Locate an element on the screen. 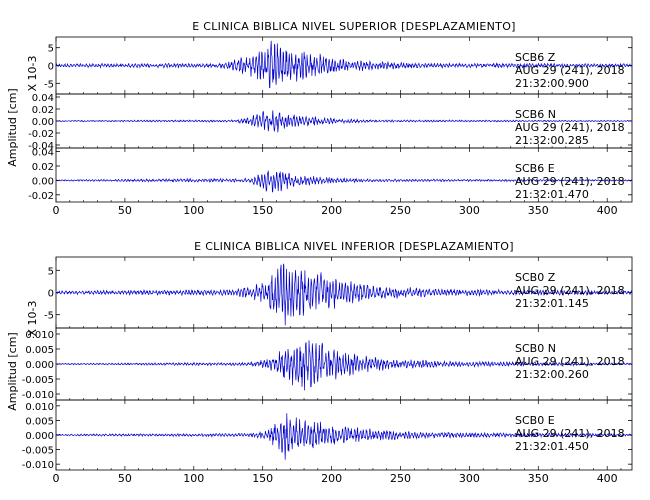 The height and width of the screenshot is (500, 650). trace-station-label: SCB0 E is located at coordinates (535, 420).